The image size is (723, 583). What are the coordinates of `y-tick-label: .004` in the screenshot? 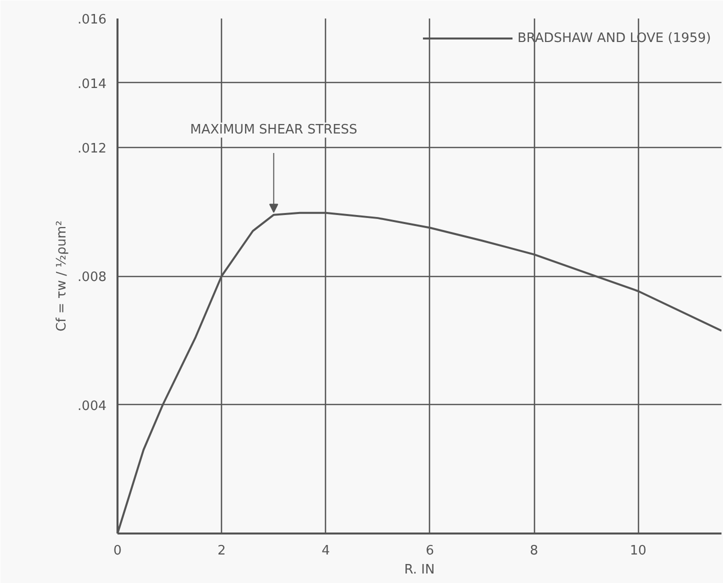 It's located at (92, 406).